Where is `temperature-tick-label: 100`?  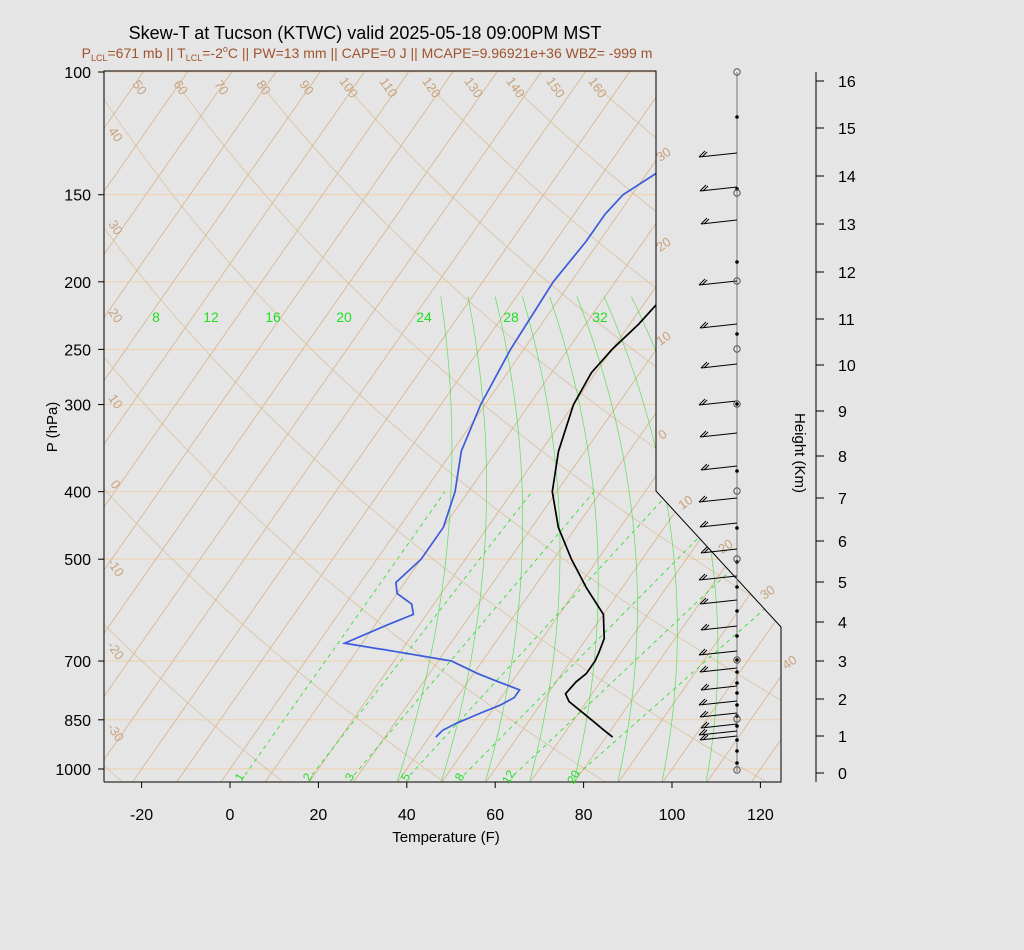
temperature-tick-label: 100 is located at coordinates (672, 815).